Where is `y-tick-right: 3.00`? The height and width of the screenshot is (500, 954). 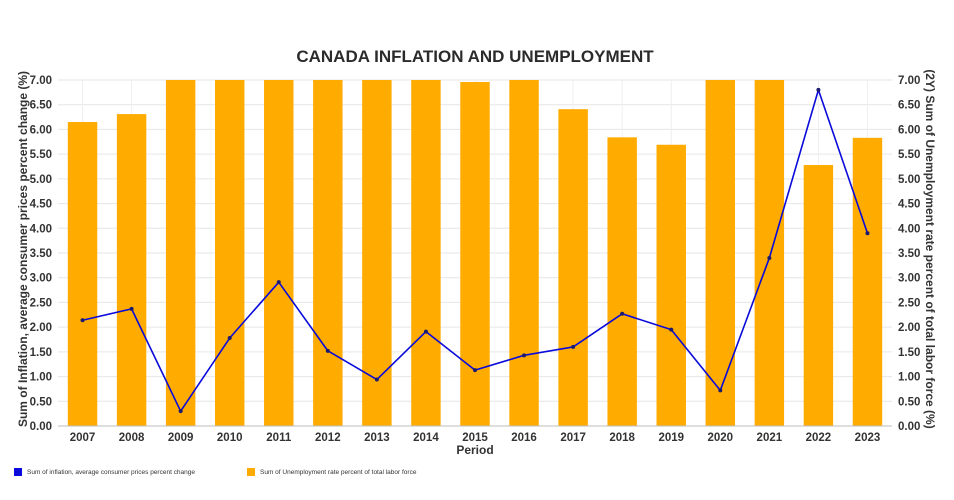
y-tick-right: 3.00 is located at coordinates (909, 279).